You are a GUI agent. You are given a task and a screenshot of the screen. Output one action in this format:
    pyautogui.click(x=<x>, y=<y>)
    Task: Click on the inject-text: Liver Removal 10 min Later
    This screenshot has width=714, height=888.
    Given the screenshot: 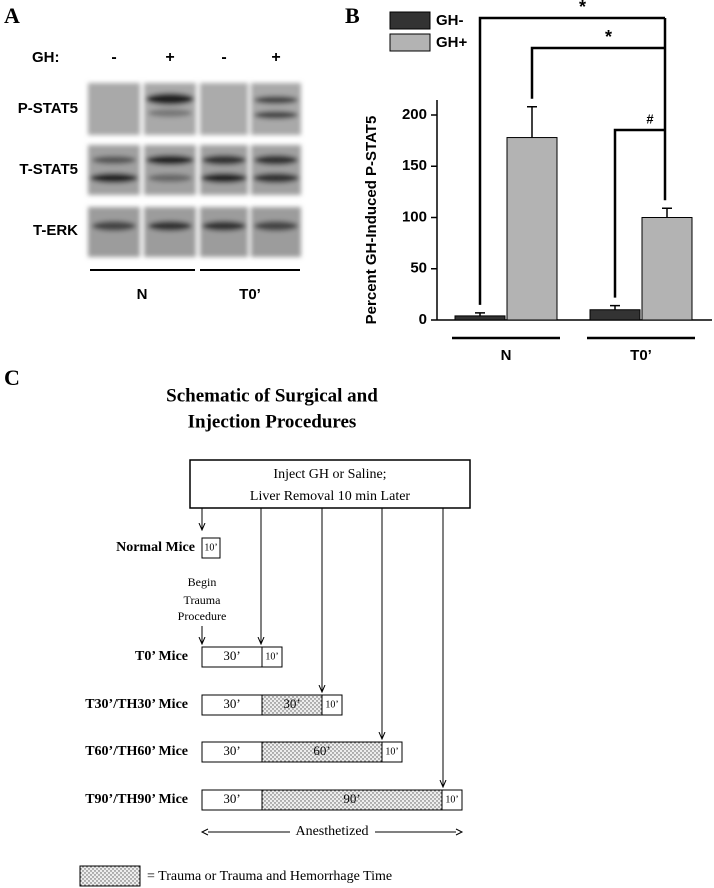 What is the action you would take?
    pyautogui.click(x=330, y=496)
    